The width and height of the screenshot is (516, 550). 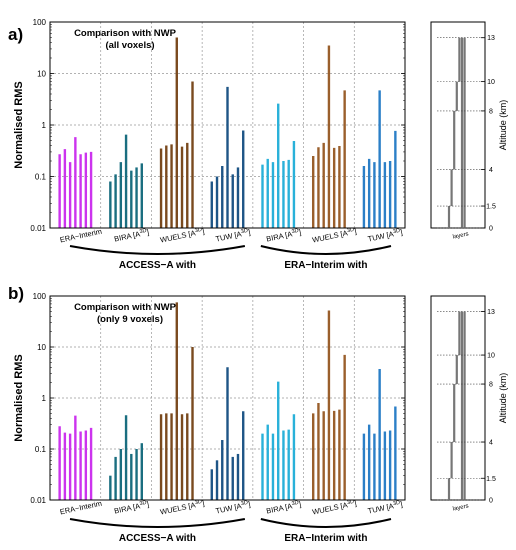 I want to click on altitude-inset-b: 0 1.5 4 8 10 13 Altitude (km) layers, so click(x=469, y=404).